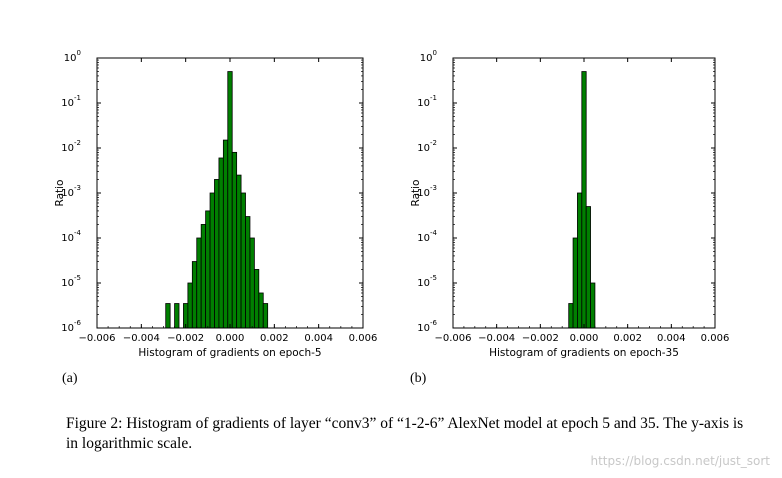 Image resolution: width=782 pixels, height=478 pixels. What do you see at coordinates (680, 461) in the screenshot?
I see `watermark: https://blog.csdn.net/just_sort` at bounding box center [680, 461].